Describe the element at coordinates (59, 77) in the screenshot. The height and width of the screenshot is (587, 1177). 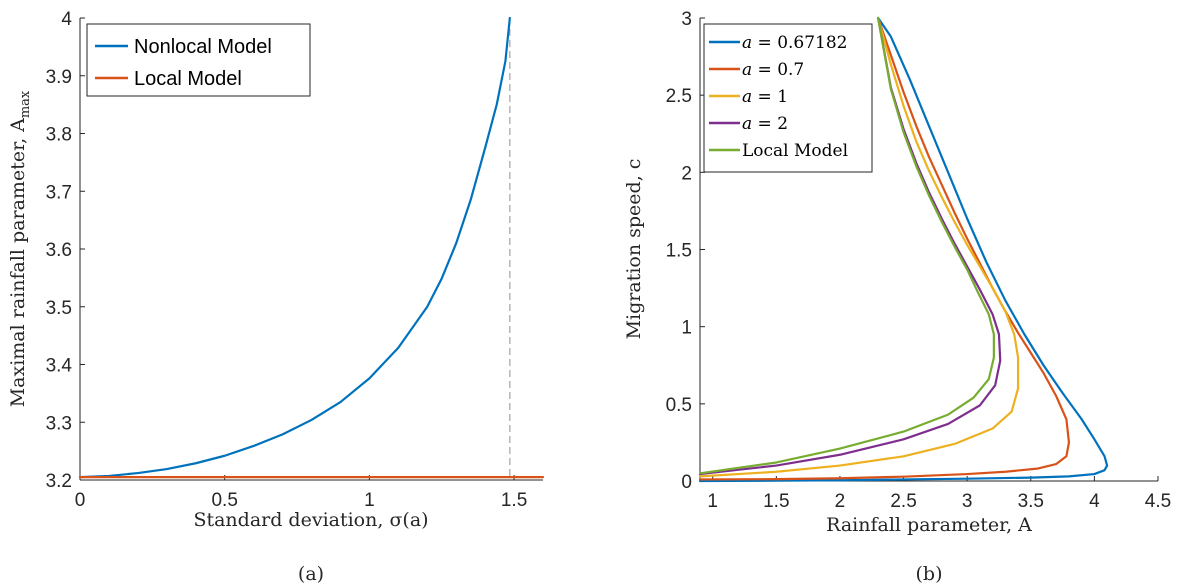
I see `panel-a-y-tick-label: 3.9` at that location.